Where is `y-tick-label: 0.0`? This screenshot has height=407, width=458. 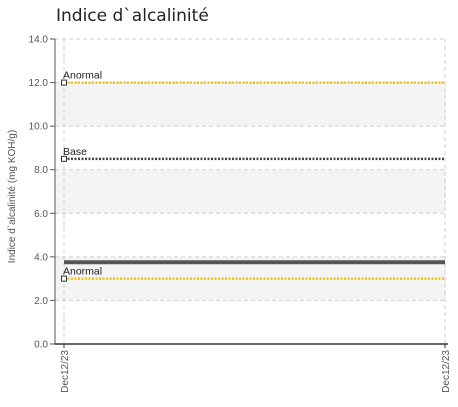 y-tick-label: 0.0 is located at coordinates (41, 345).